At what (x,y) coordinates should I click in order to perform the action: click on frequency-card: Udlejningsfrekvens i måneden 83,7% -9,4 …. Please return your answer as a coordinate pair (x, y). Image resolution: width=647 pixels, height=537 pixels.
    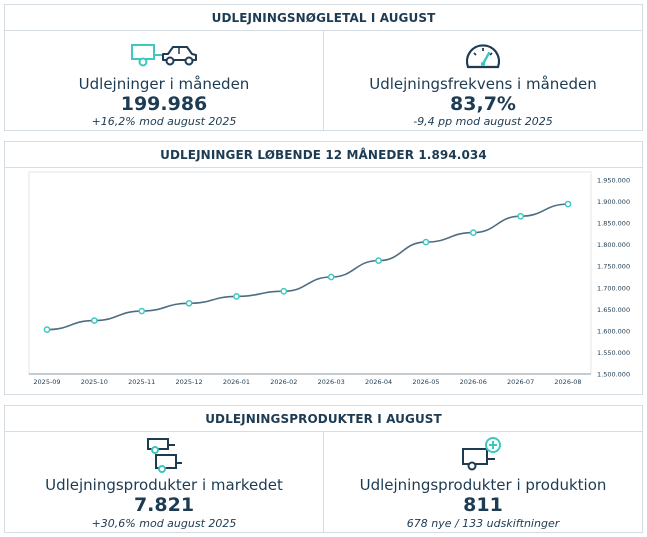
    Looking at the image, I should click on (483, 80).